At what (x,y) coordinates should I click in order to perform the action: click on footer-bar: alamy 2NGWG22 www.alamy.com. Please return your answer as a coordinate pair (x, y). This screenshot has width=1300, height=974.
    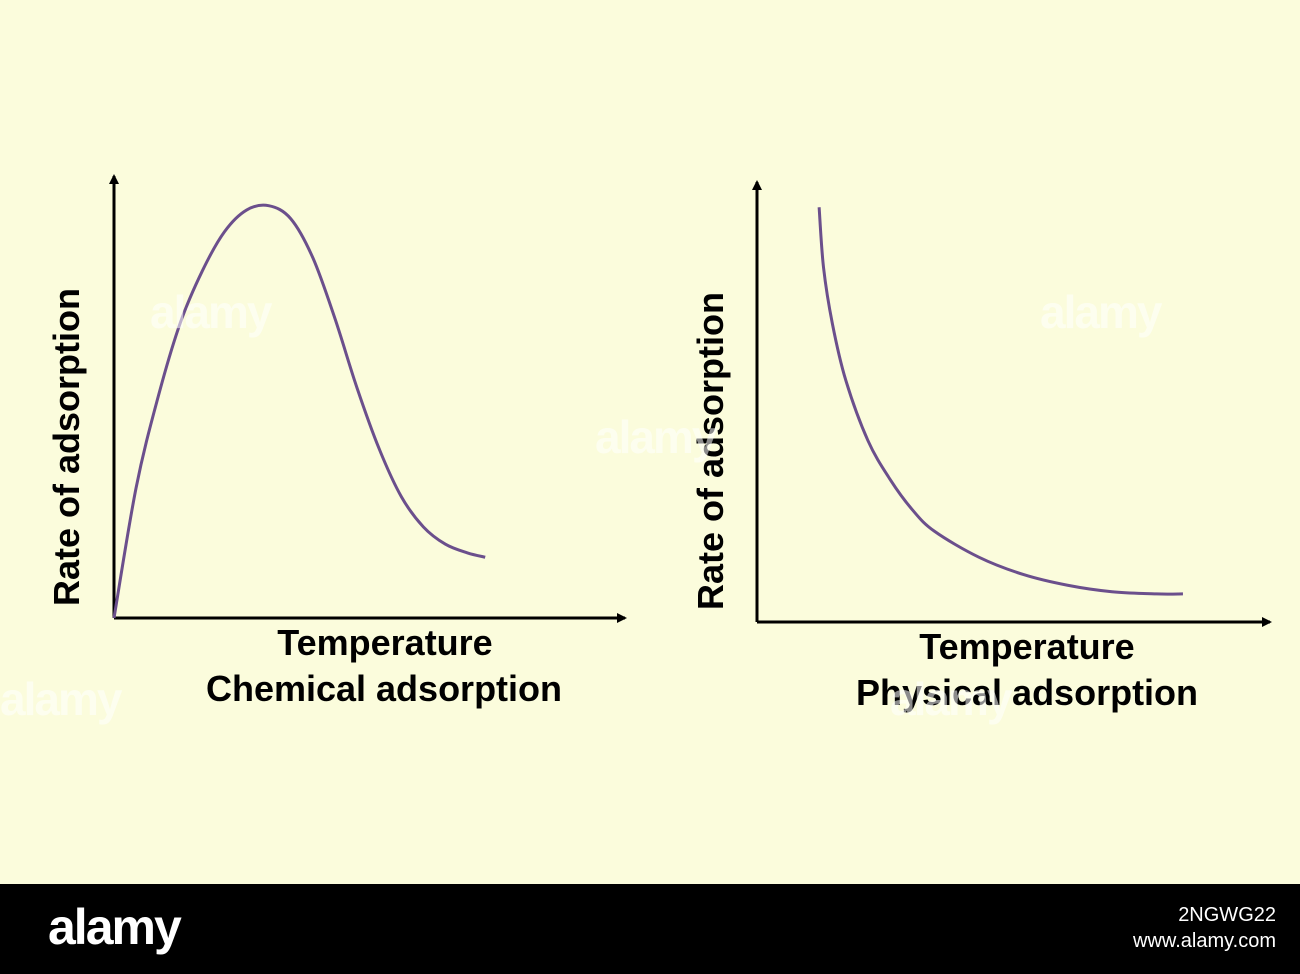
    Looking at the image, I should click on (650, 929).